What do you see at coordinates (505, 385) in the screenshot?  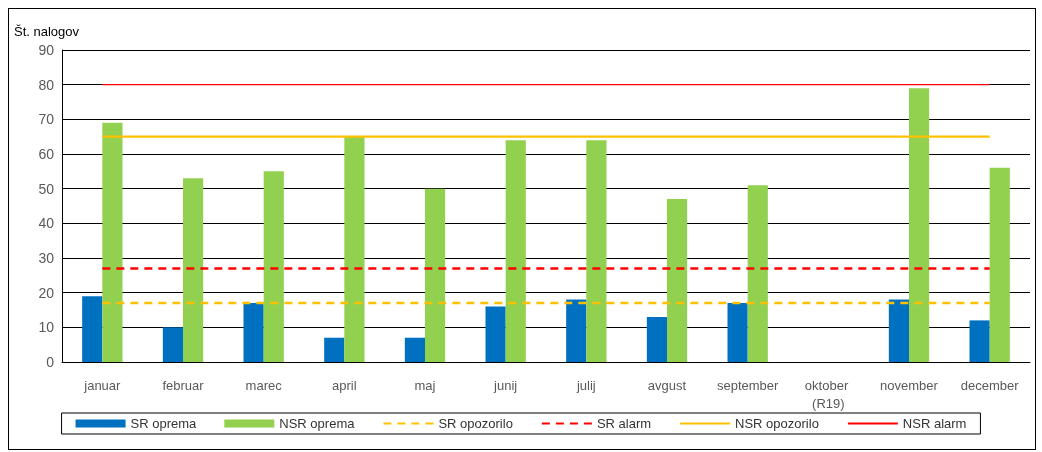 I see `x-tick-label: junij` at bounding box center [505, 385].